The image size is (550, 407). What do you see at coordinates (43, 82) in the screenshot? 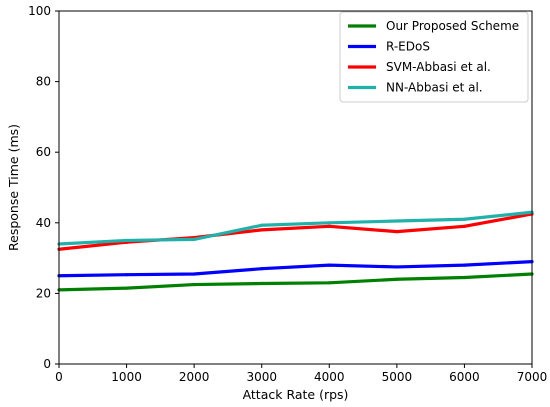
I see `y-tick-label: 80` at bounding box center [43, 82].